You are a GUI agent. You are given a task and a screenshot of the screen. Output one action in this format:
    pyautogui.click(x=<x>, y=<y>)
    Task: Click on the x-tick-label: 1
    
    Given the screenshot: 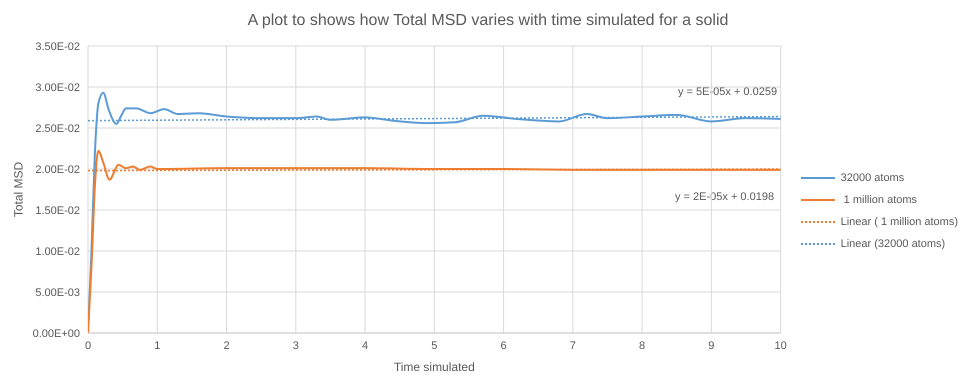 What is the action you would take?
    pyautogui.click(x=157, y=346)
    